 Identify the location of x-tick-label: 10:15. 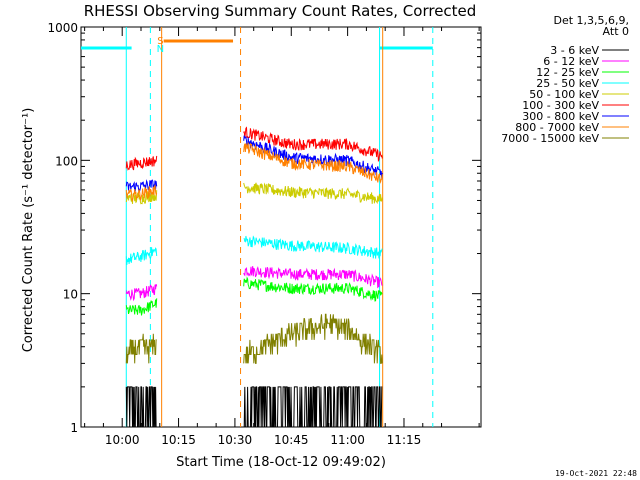
(178, 440).